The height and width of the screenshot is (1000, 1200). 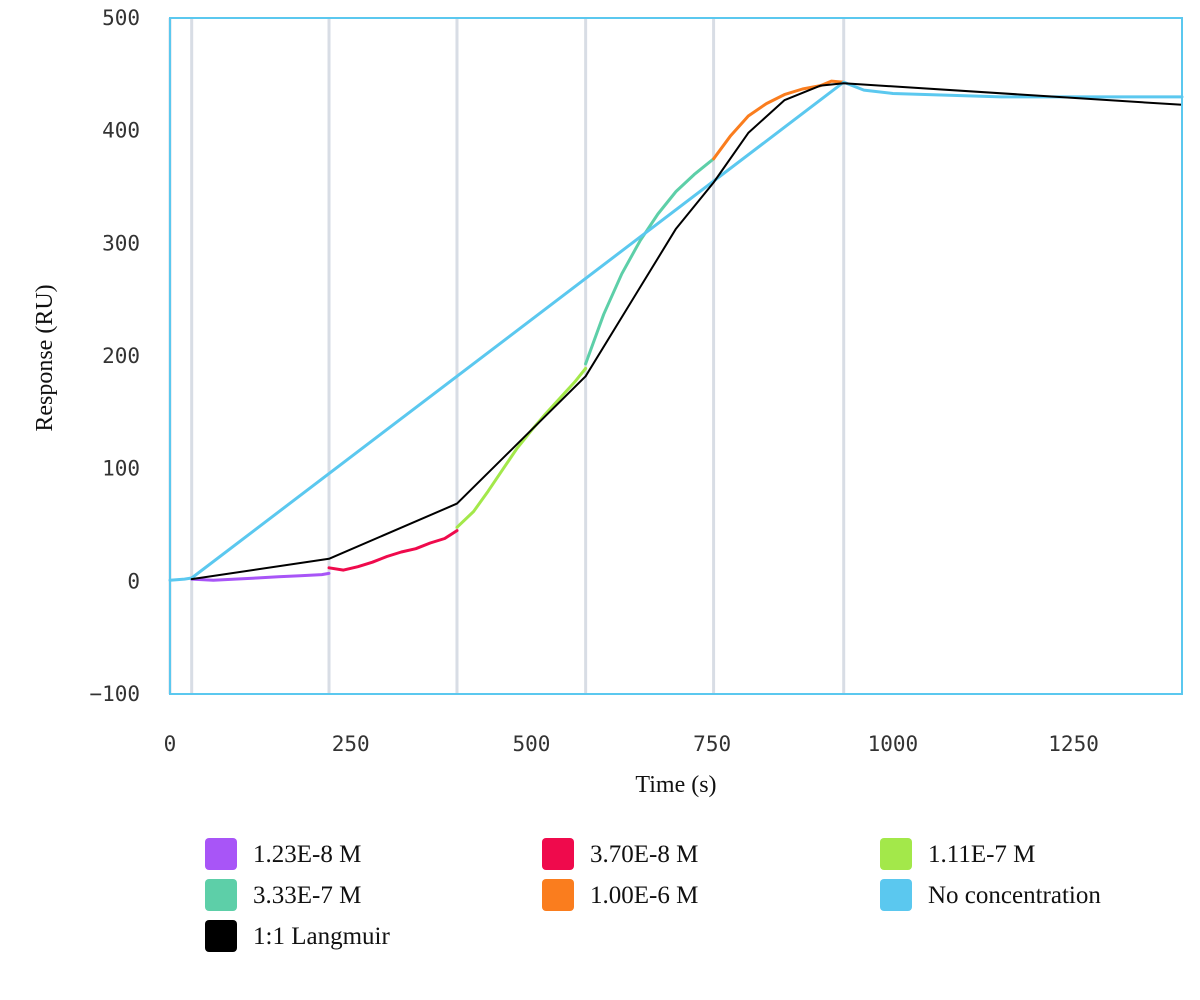 I want to click on x-tick-label: 0, so click(x=170, y=744).